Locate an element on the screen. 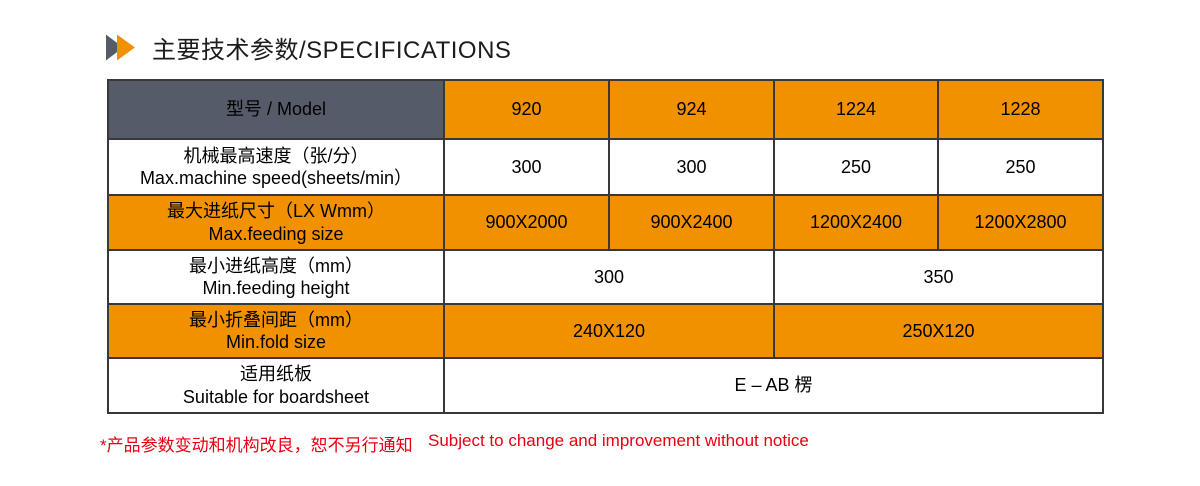  value-cell: 1200X2400 is located at coordinates (856, 222).